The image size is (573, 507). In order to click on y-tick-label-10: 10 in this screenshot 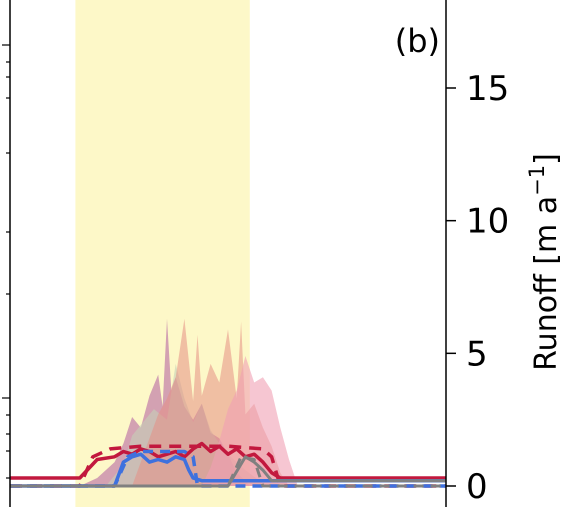, I will do `click(487, 222)`.